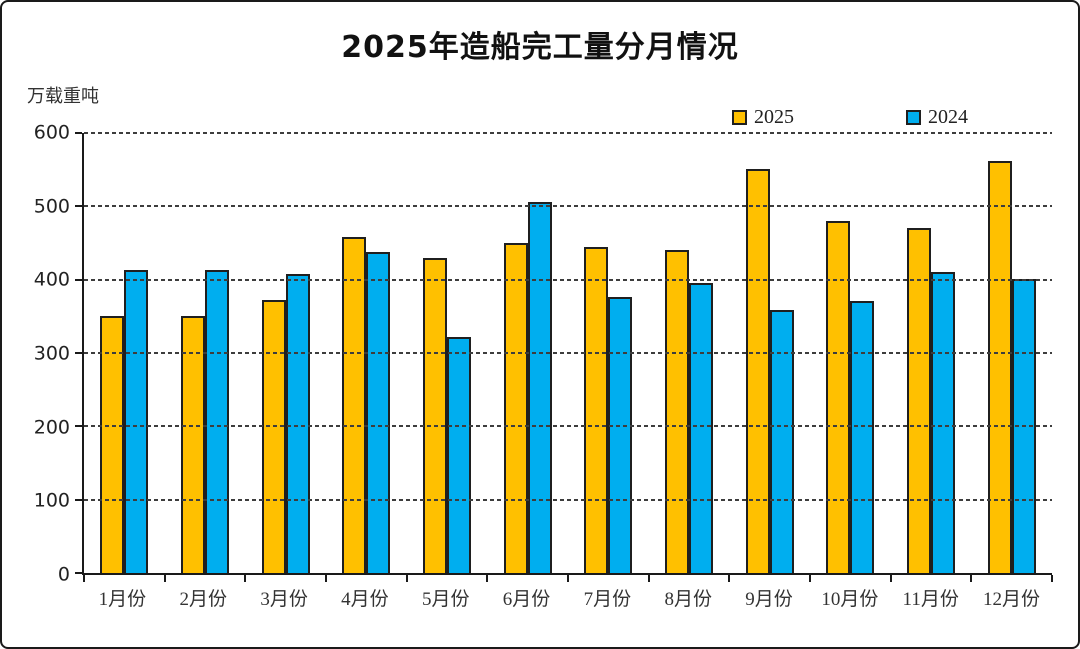 This screenshot has height=649, width=1080. Describe the element at coordinates (688, 599) in the screenshot. I see `x-axis-label-8月份: 8月份` at that location.